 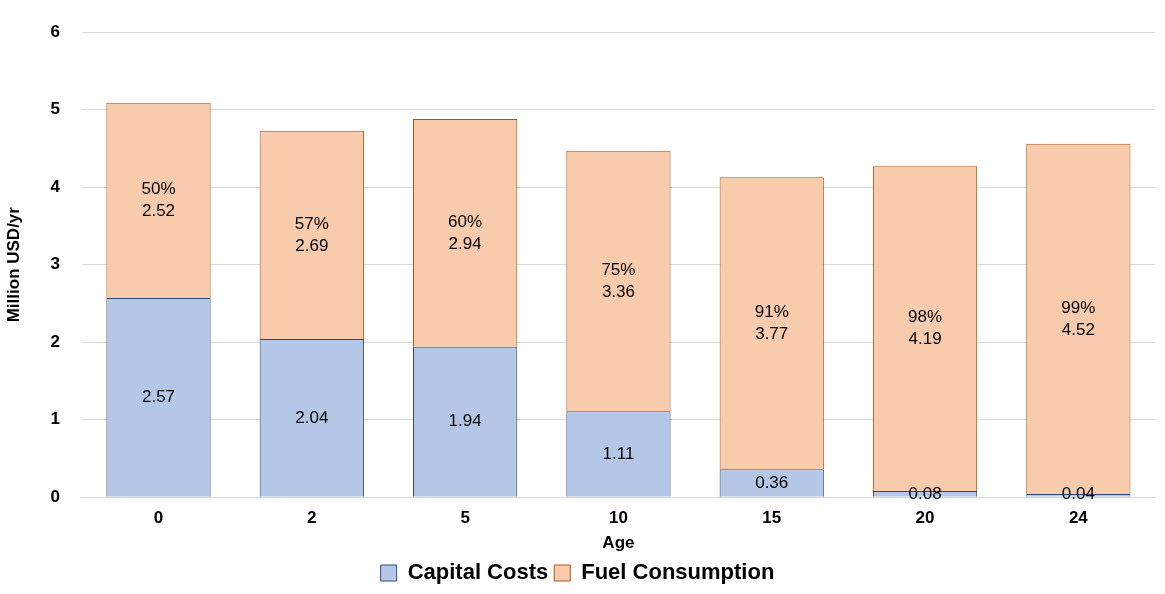 I want to click on x-axis-title: Age, so click(x=618, y=543).